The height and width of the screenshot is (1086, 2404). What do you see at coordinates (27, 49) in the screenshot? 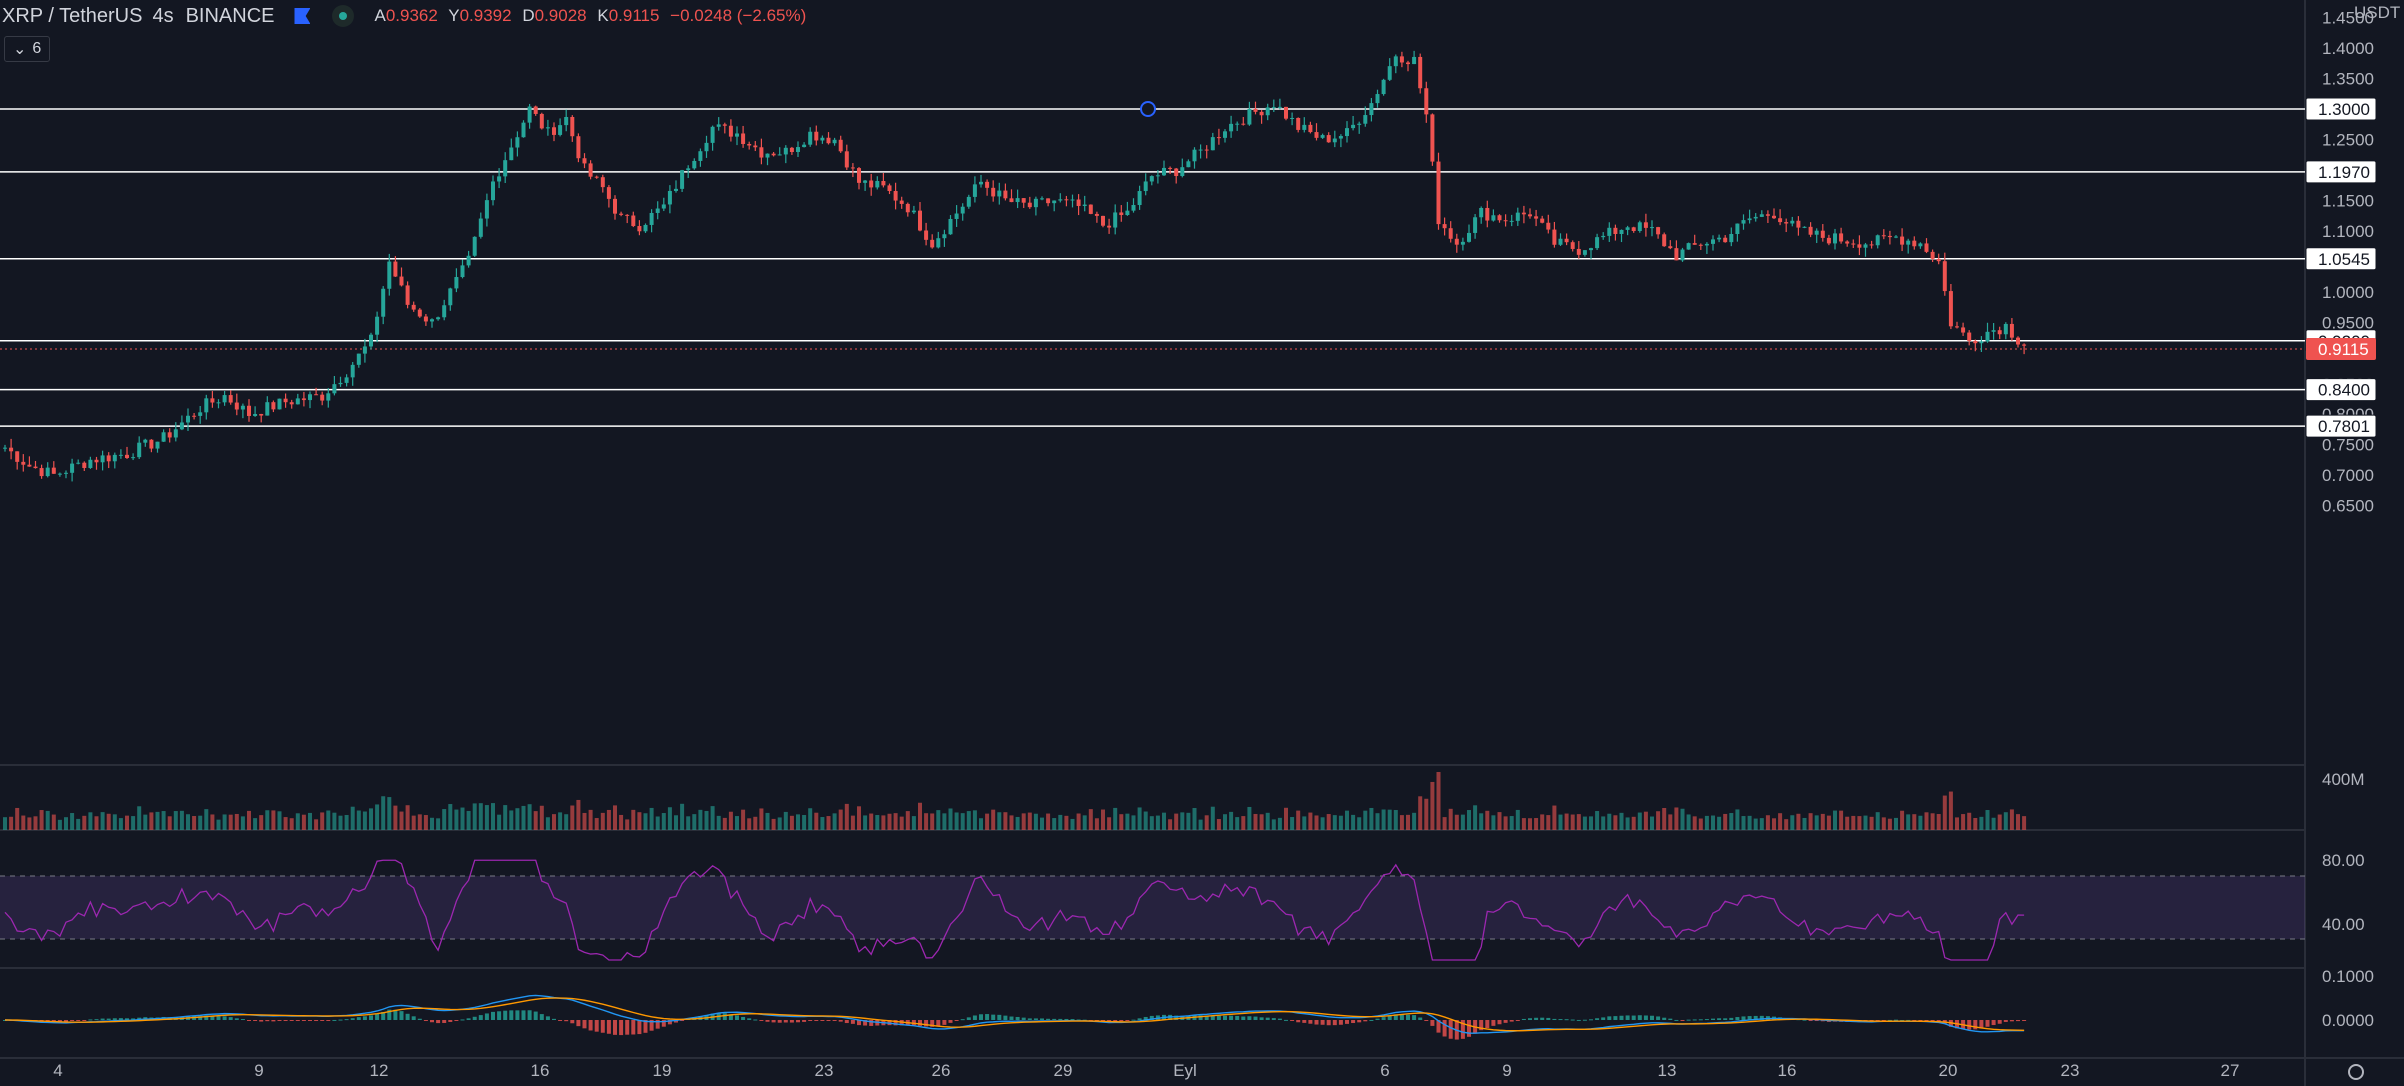
I see `indicator-toggle-button: ⌄ 6` at bounding box center [27, 49].